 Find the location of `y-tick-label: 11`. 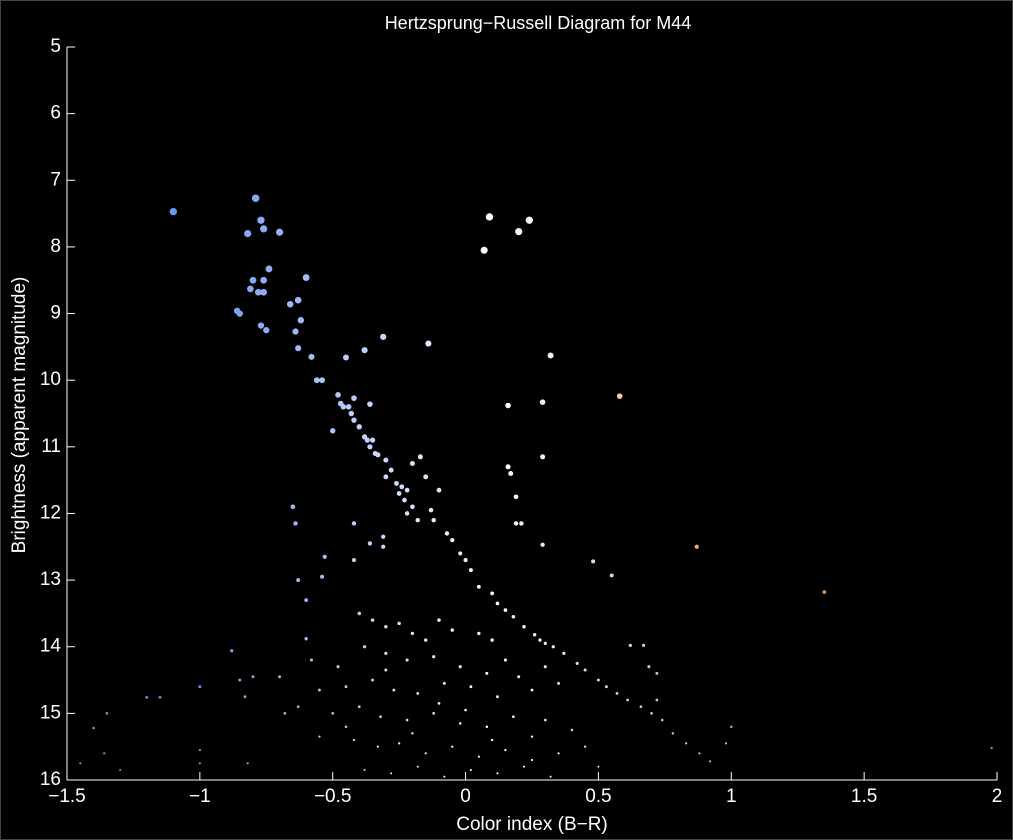

y-tick-label: 11 is located at coordinates (51, 446).